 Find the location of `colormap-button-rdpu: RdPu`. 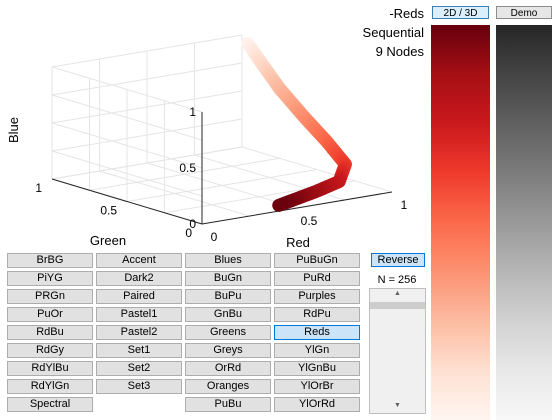

colormap-button-rdpu: RdPu is located at coordinates (317, 314).